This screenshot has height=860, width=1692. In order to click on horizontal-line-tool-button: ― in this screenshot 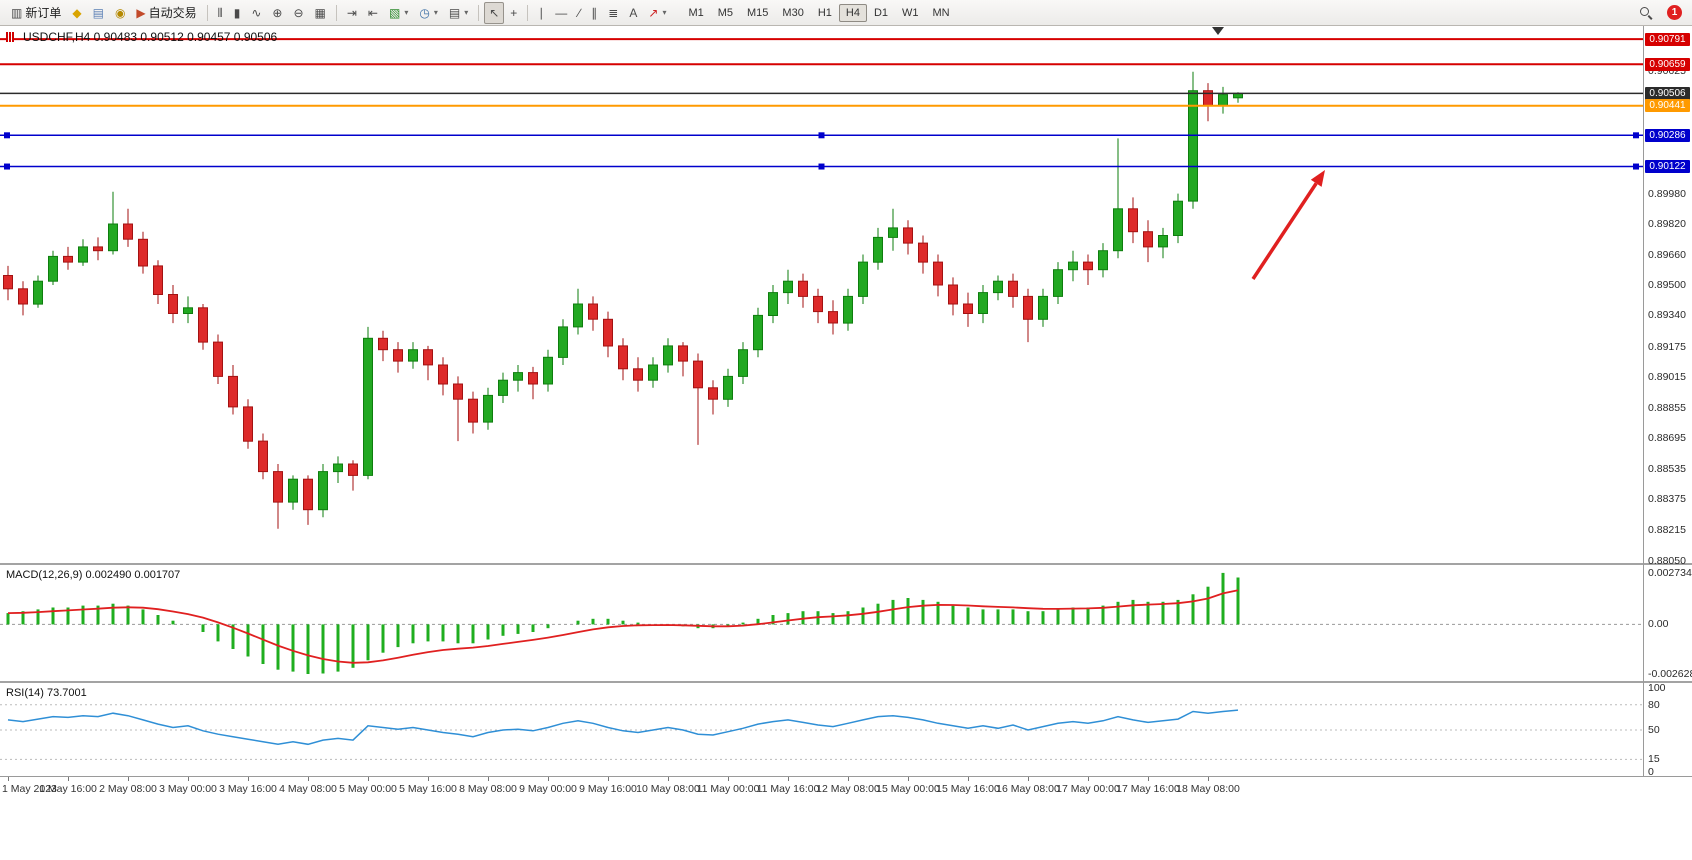, I will do `click(561, 13)`.